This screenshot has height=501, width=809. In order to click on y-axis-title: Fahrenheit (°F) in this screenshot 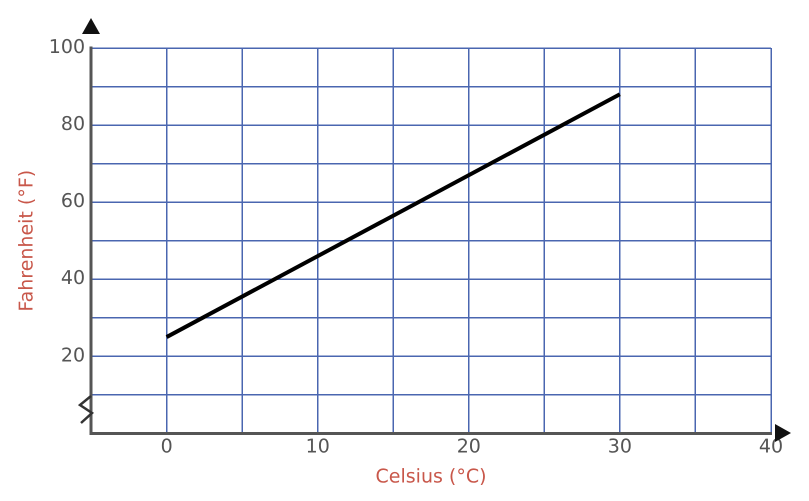, I will do `click(26, 241)`.